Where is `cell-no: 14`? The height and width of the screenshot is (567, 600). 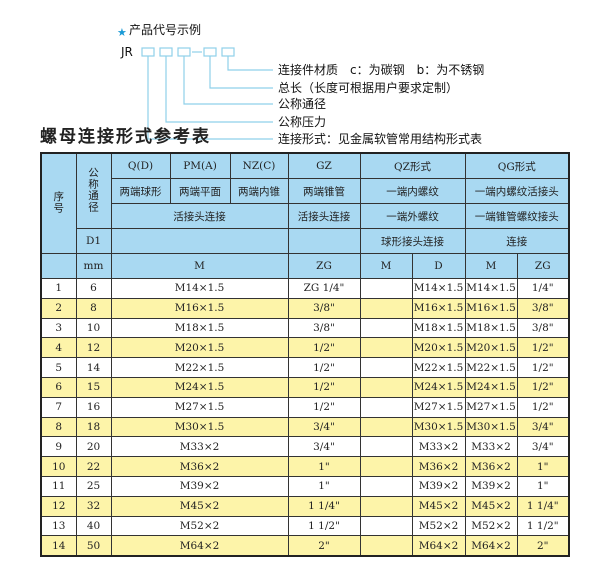 cell-no: 14 is located at coordinates (58, 546).